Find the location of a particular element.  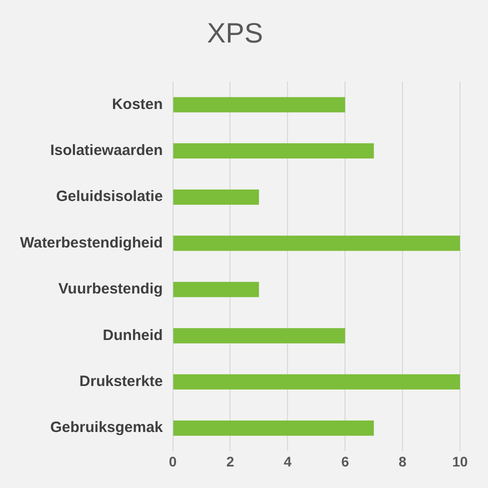

x-tick-label: 4 is located at coordinates (288, 461).